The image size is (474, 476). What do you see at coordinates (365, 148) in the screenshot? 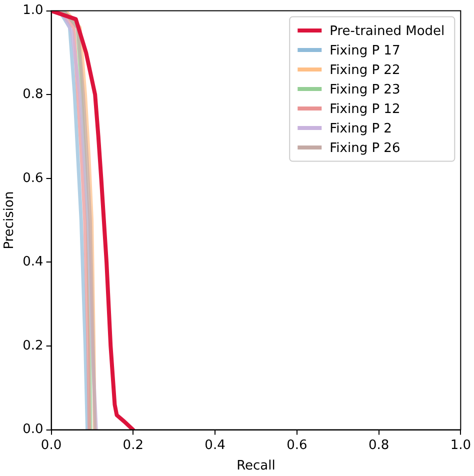
I see `legend-label: Fixing P 26` at bounding box center [365, 148].